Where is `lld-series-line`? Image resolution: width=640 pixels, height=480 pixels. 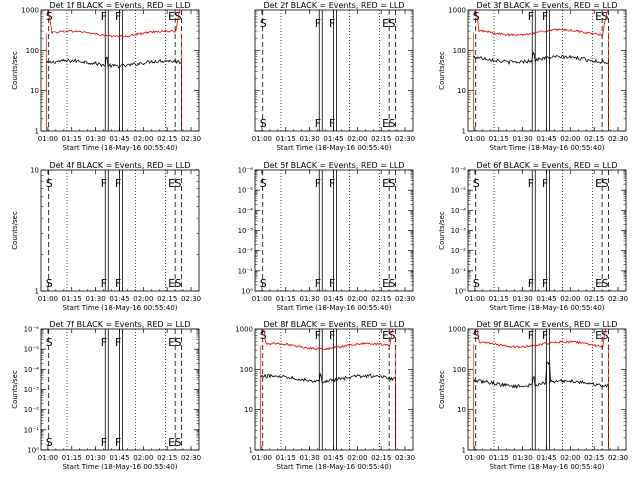
lld-series-line is located at coordinates (114, 23).